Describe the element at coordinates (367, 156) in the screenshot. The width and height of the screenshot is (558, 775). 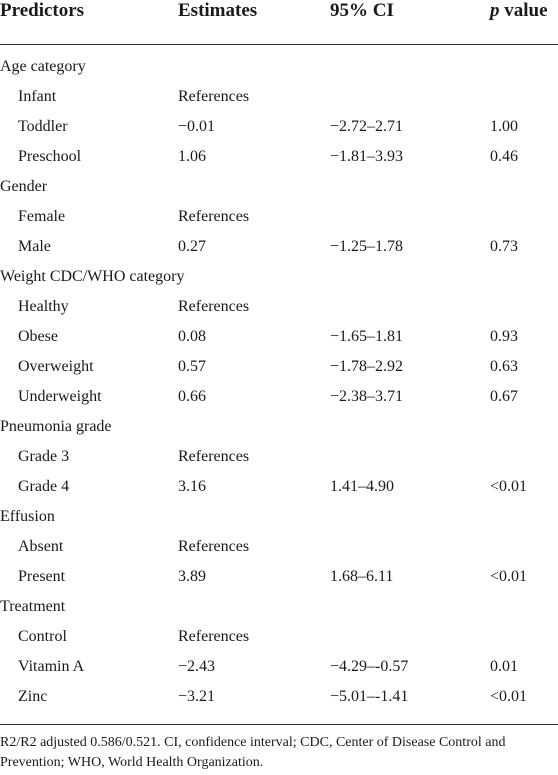
I see `ci-cell: −1.81–3.93` at that location.